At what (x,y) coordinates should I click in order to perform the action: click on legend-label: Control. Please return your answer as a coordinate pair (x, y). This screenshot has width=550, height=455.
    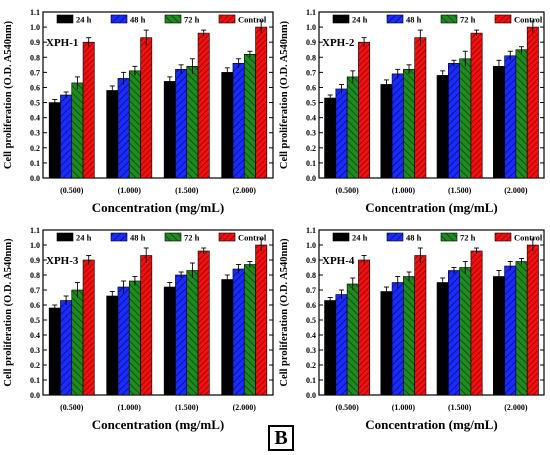
    Looking at the image, I should click on (252, 238).